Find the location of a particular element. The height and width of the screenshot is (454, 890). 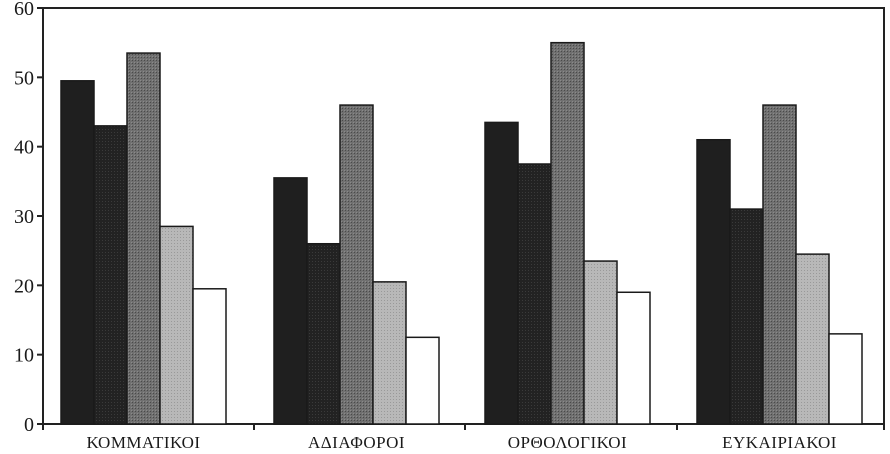

y-tick-label: 10 is located at coordinates (24, 356).